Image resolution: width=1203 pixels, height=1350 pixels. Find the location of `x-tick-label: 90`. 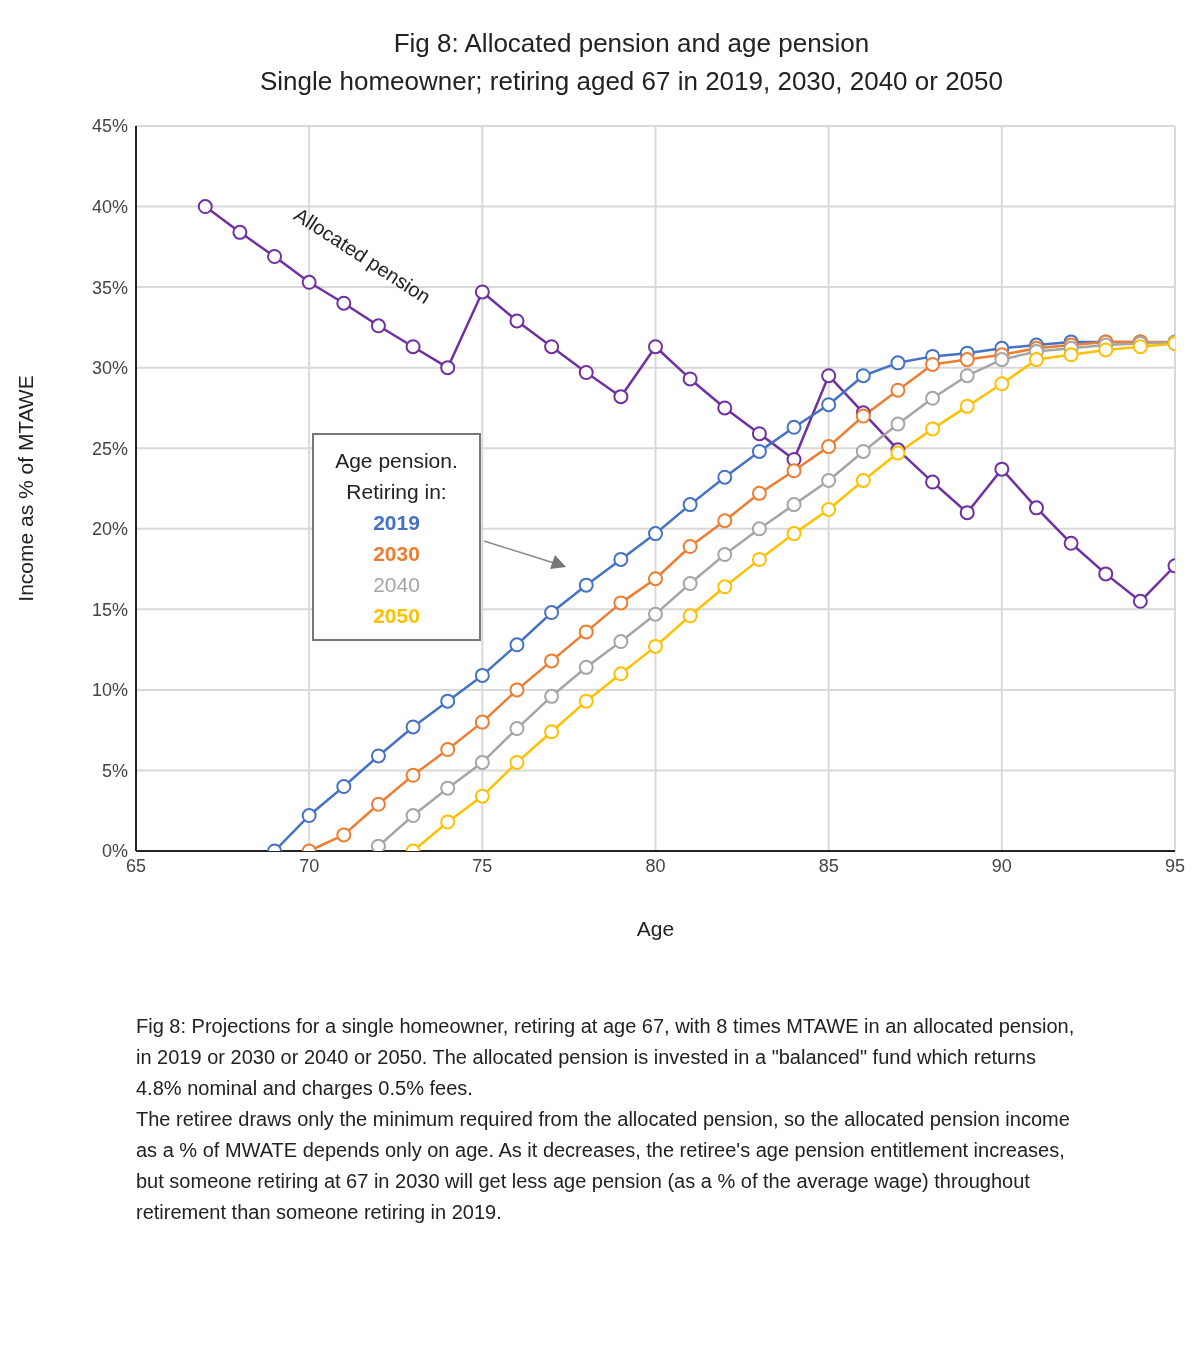

x-tick-label: 90 is located at coordinates (1001, 865).